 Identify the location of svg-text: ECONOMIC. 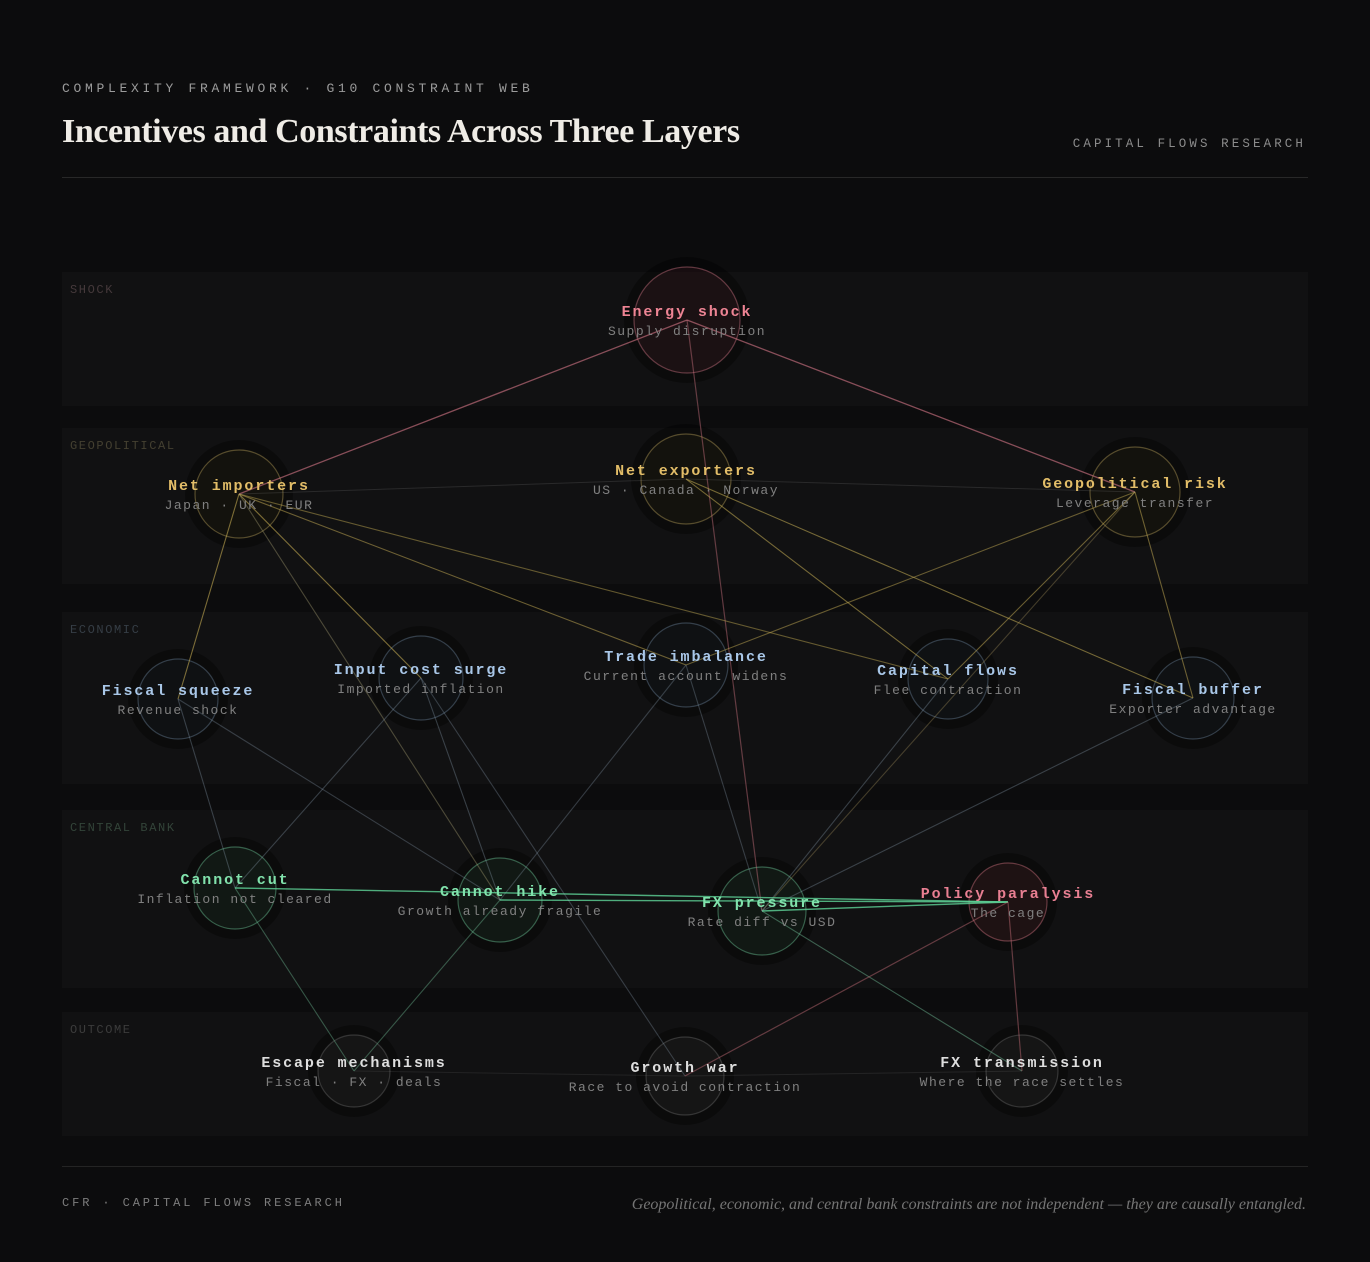
(105, 630).